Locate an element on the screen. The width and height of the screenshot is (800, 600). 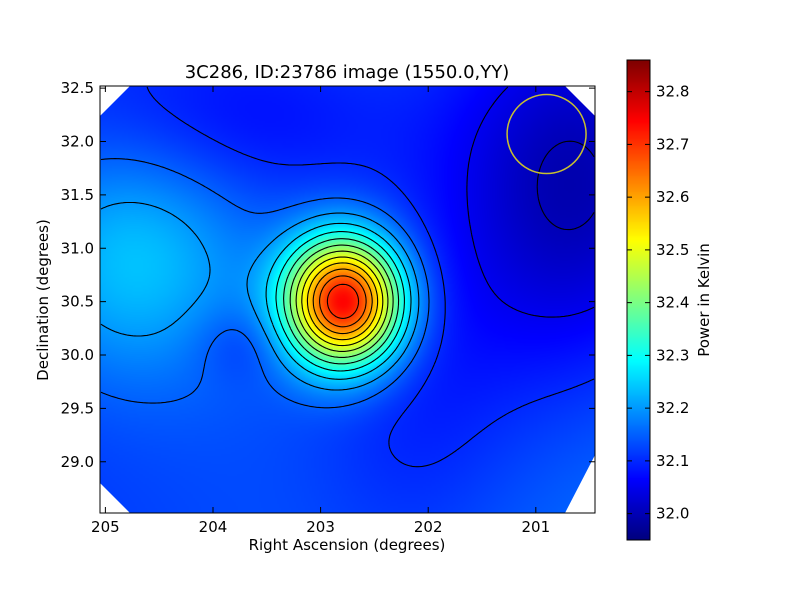
y-tick-label: 29.0 is located at coordinates (77, 462).